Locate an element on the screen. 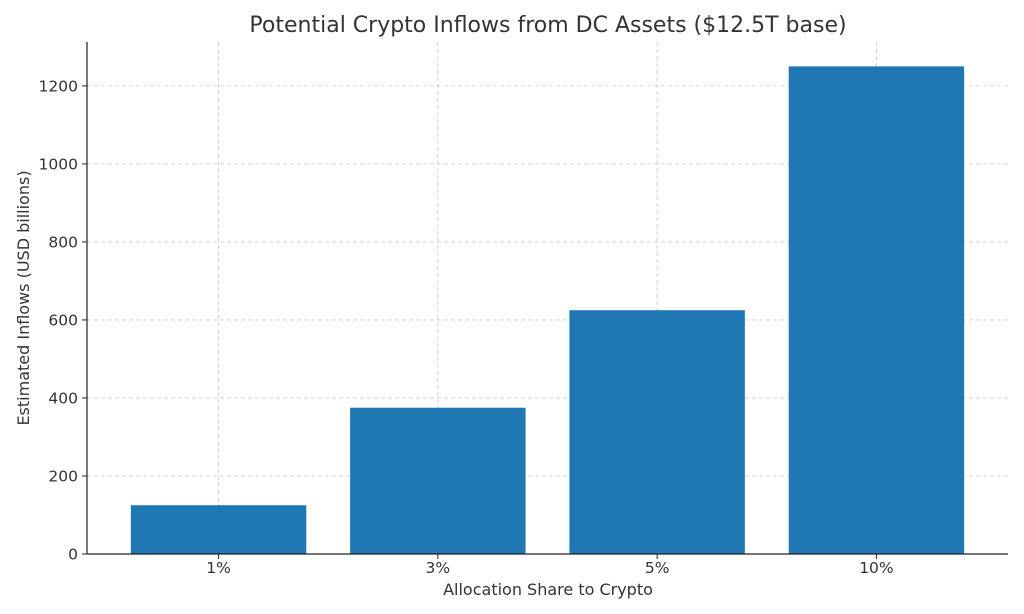 The height and width of the screenshot is (614, 1024). y-tick-label: 600 is located at coordinates (63, 320).